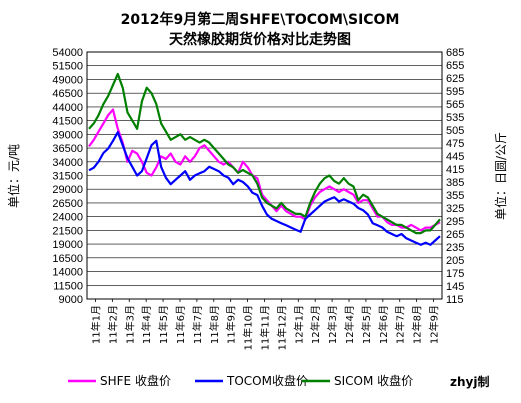  I want to click on left-tick-label: 24000, so click(67, 218).